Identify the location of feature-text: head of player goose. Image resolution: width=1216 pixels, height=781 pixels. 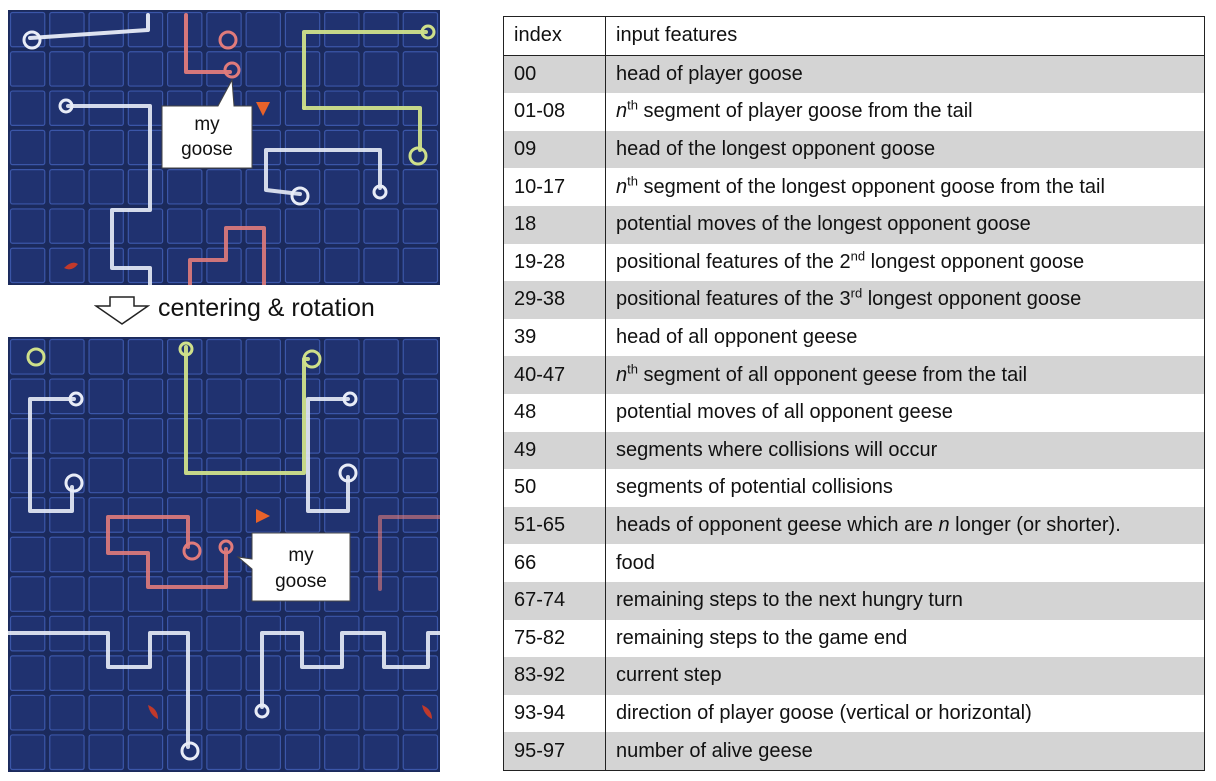
(709, 73).